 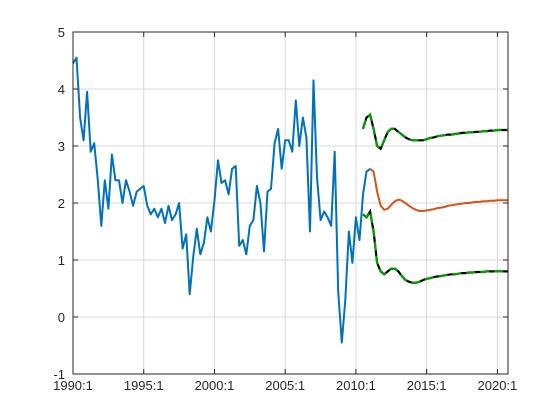 I want to click on y-tick-label: 3, so click(x=61, y=146).